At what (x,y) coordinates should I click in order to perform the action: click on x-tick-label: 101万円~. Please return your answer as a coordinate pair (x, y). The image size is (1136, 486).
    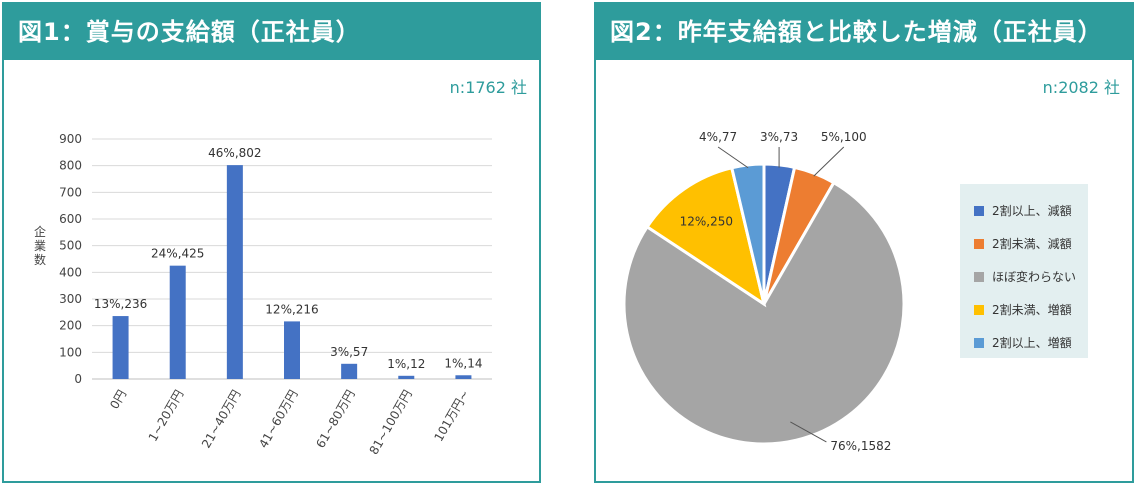
    Looking at the image, I should click on (451, 416).